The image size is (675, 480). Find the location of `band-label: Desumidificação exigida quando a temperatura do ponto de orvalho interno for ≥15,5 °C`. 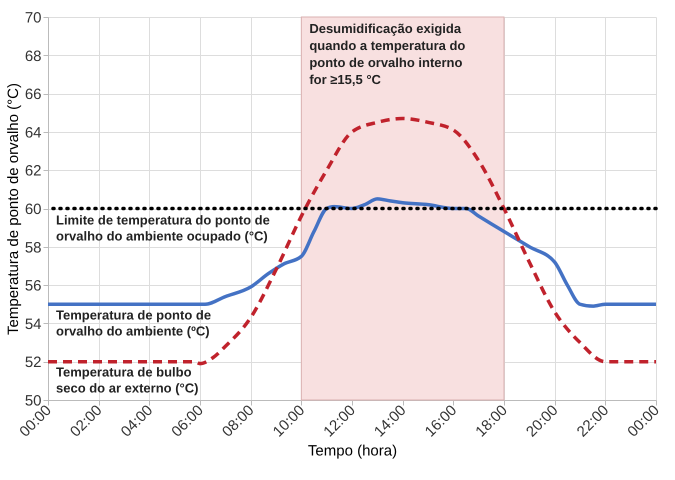

band-label: Desumidificação exigida quando a temperatura do ponto de orvalho interno for ≥15,5 °C is located at coordinates (387, 54).